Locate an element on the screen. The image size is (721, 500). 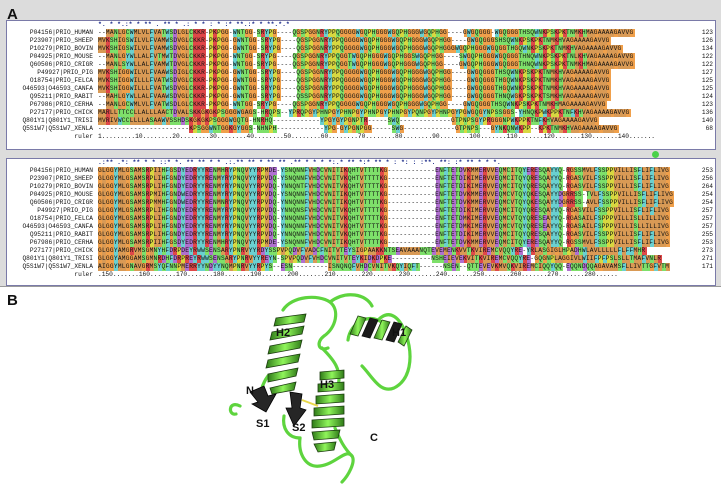
protein-ribbon-structure: H1 H2 H3 N S1 S2 C is located at coordinates (320, 388).